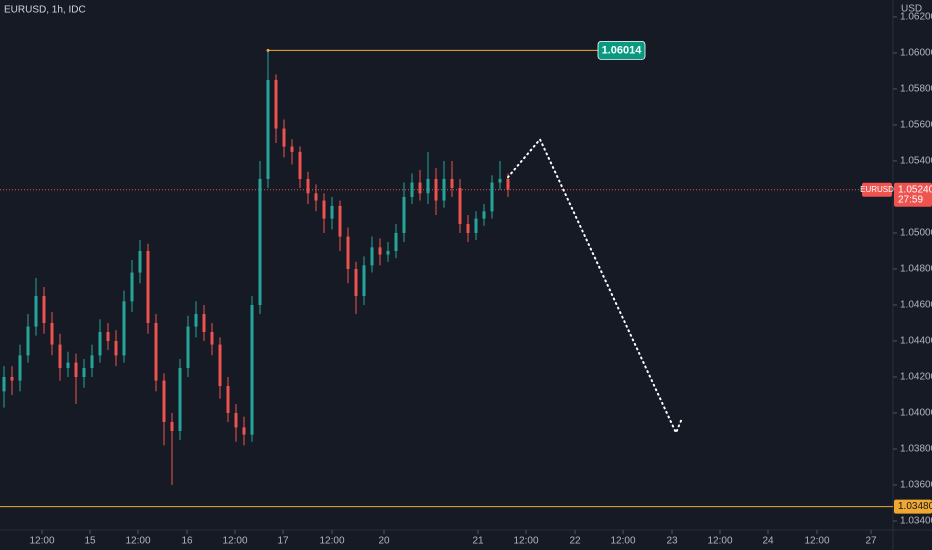  I want to click on y-tick-label: 1.05800, so click(916, 89).